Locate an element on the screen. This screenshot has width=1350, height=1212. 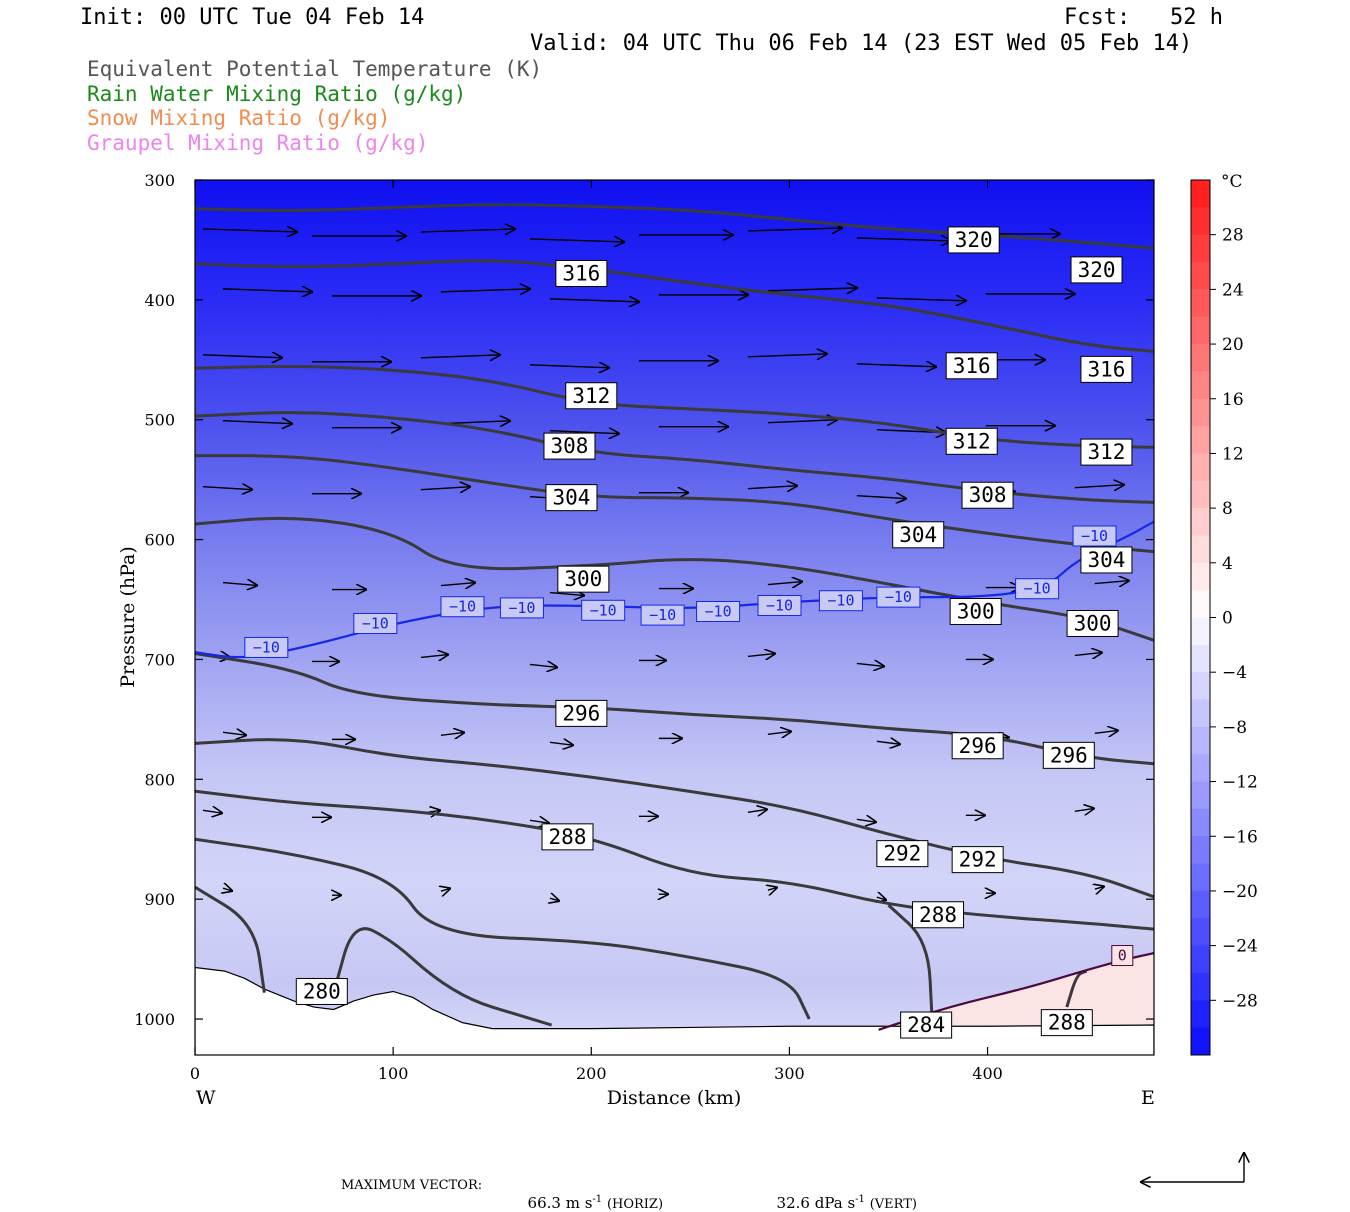
contour-label: 308 is located at coordinates (988, 495).